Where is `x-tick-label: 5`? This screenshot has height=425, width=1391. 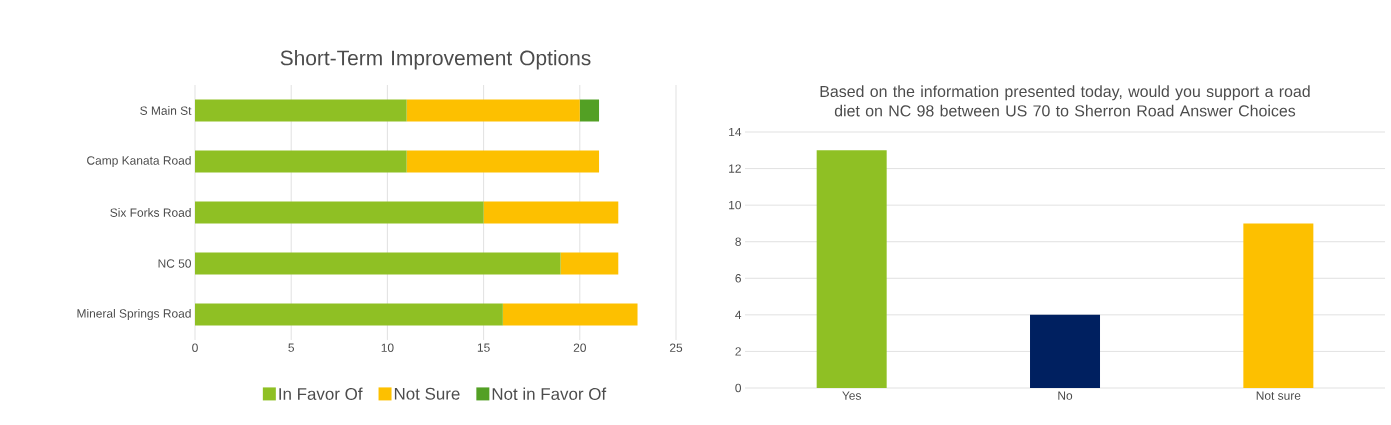 x-tick-label: 5 is located at coordinates (291, 347).